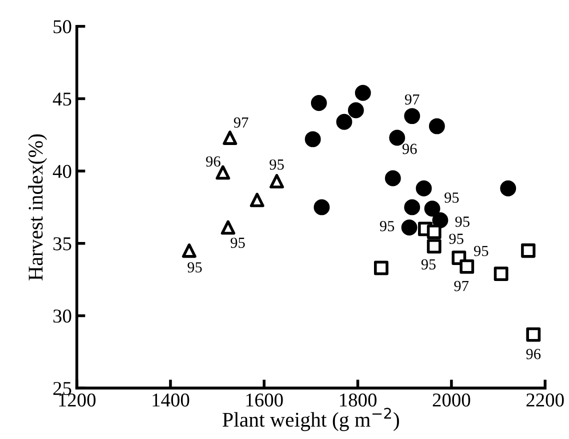  I want to click on x-tick-label: 1600, so click(264, 400).